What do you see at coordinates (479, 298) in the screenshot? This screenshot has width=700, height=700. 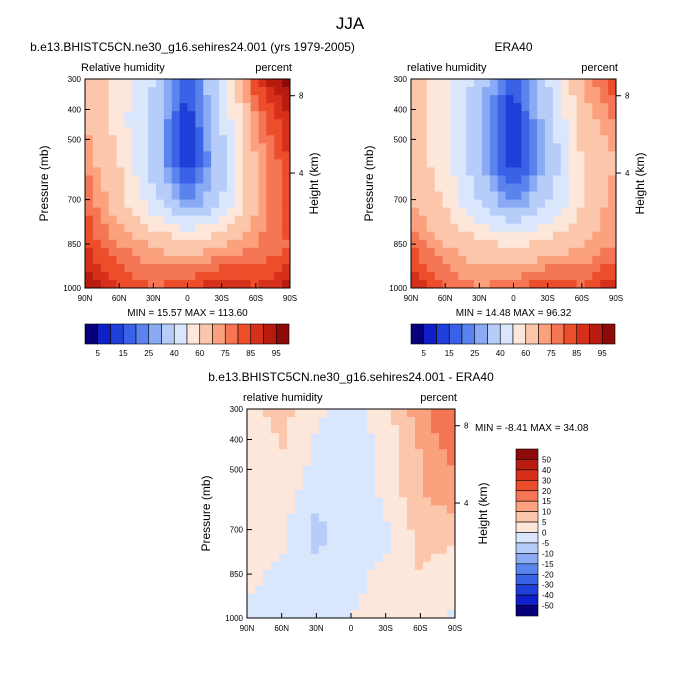 I see `x-tick-label: 30N` at bounding box center [479, 298].